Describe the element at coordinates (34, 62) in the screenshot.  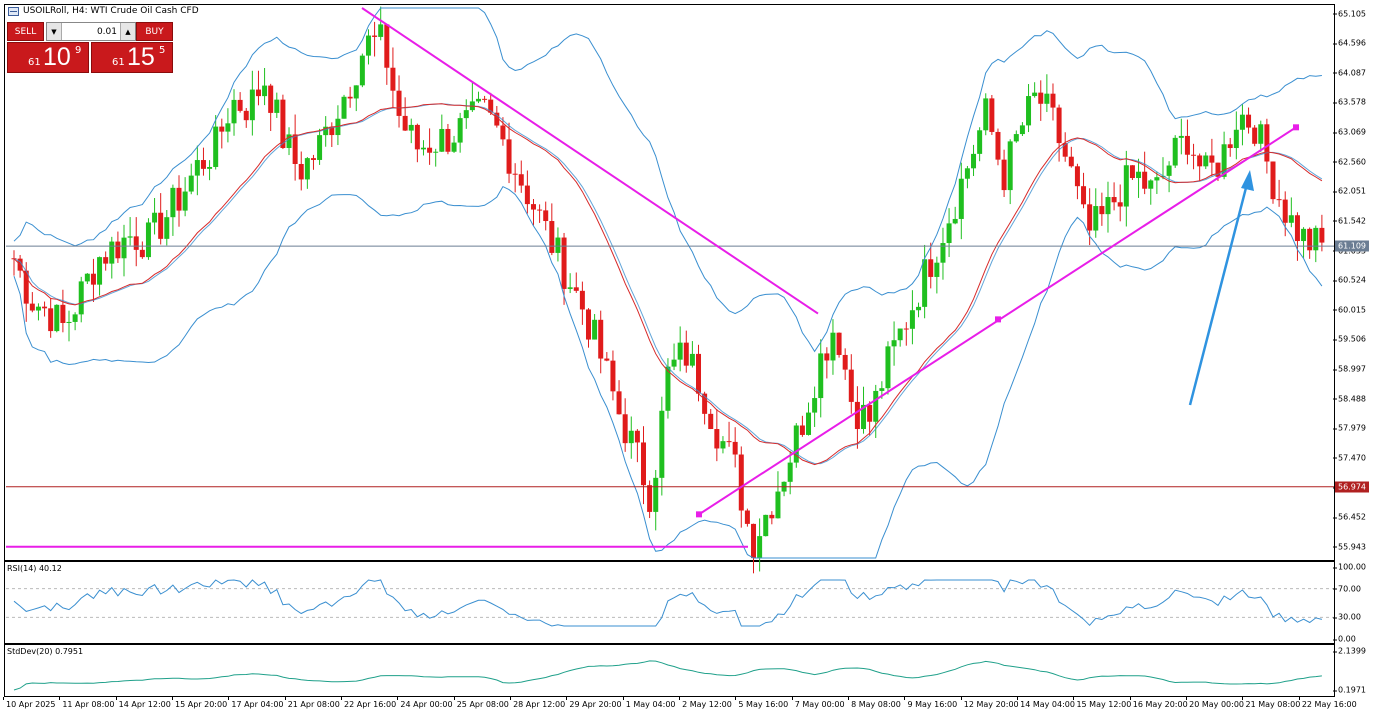
I see `sell-price-prefix: 61` at that location.